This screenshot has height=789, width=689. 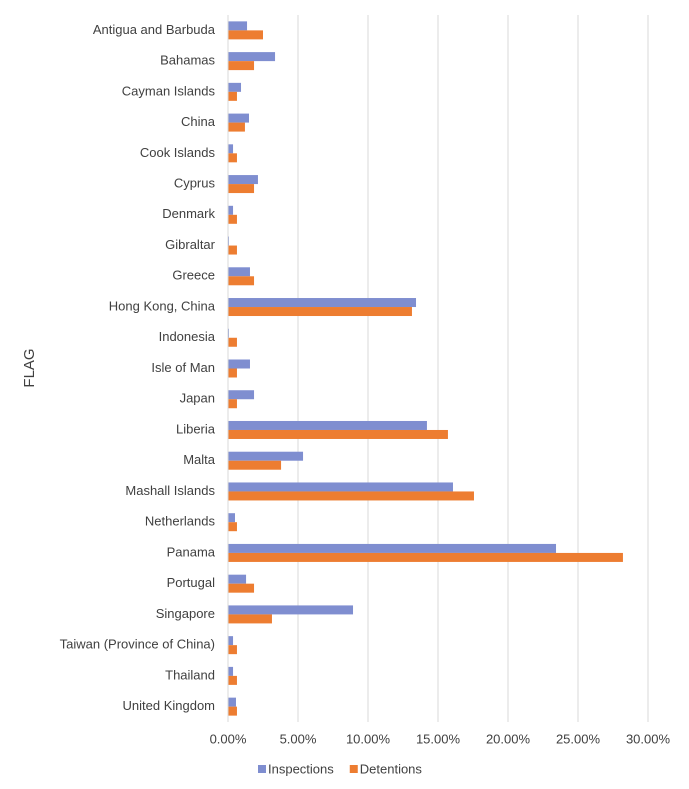 What do you see at coordinates (188, 213) in the screenshot?
I see `y-tick-label: Denmark` at bounding box center [188, 213].